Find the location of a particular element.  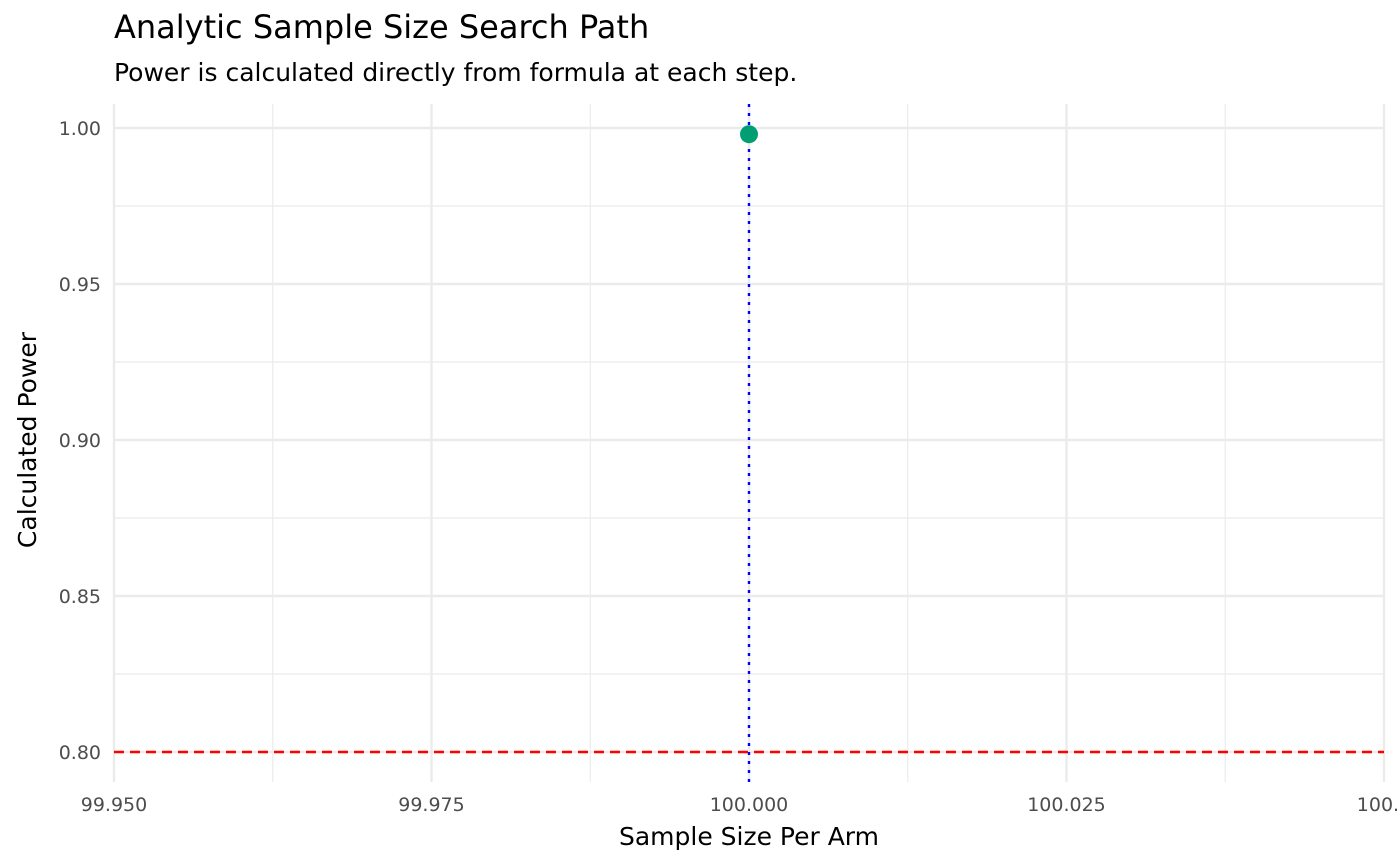

y-tick-label: 0.80 is located at coordinates (80, 753).